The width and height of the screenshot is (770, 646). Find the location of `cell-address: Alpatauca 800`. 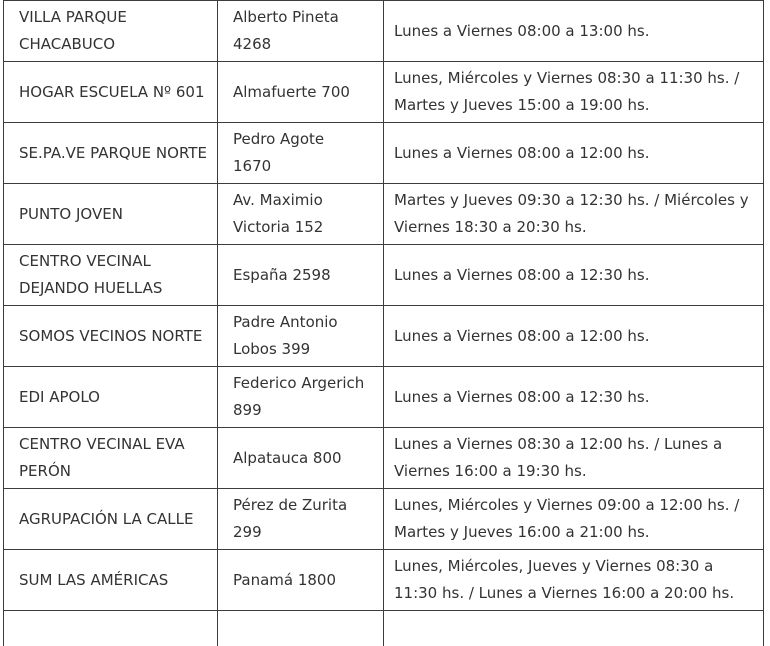

cell-address: Alpatauca 800 is located at coordinates (300, 458).